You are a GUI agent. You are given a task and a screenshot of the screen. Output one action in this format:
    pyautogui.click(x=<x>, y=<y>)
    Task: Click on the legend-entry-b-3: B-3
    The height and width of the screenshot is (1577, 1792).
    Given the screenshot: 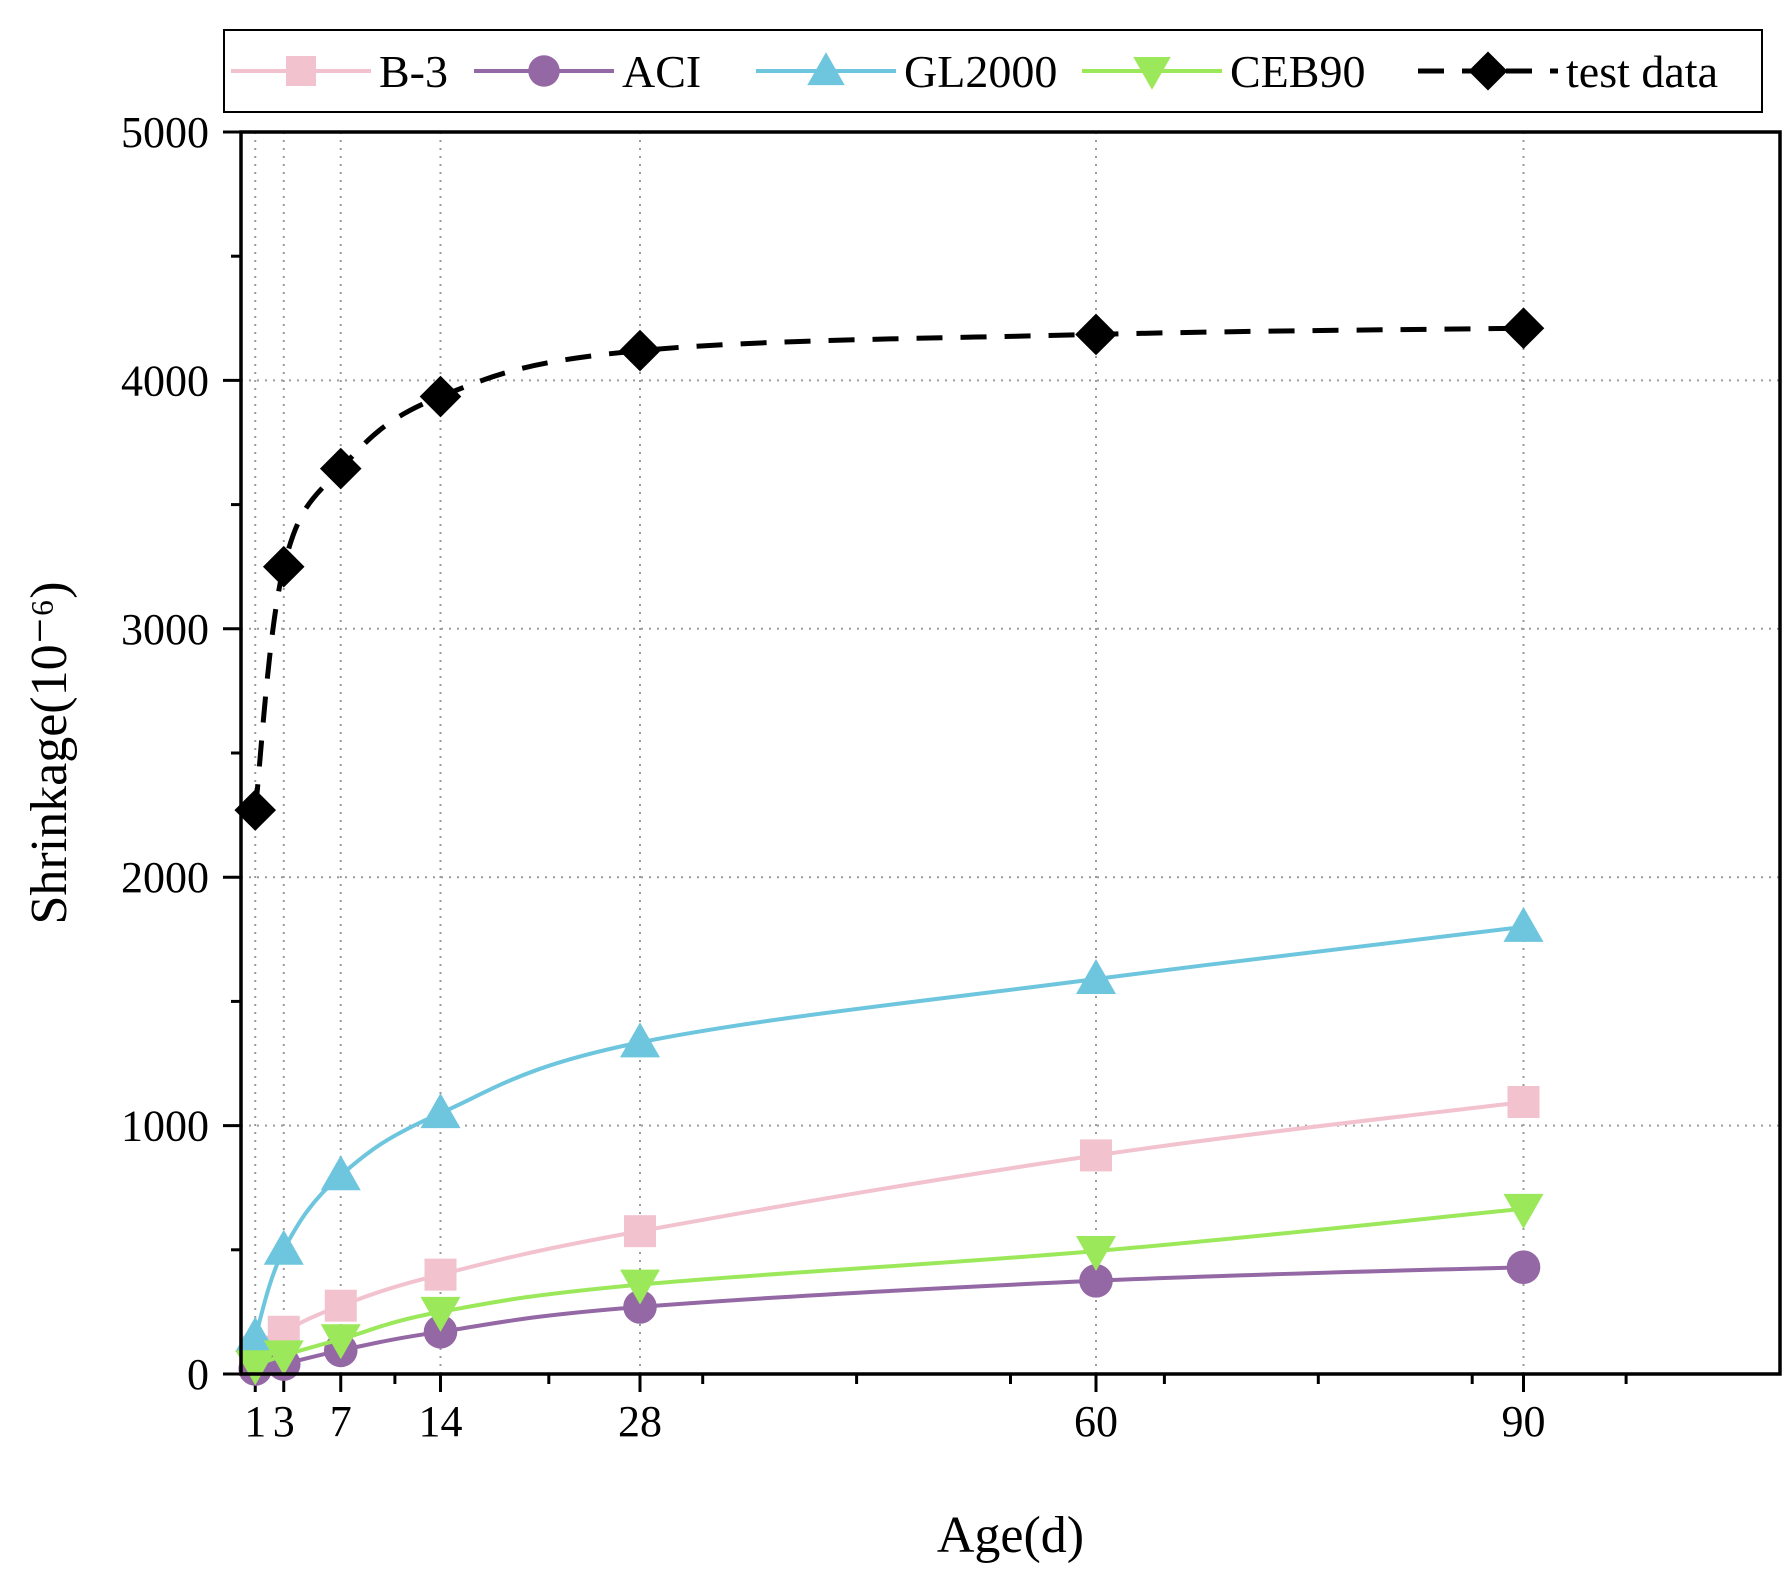 What is the action you would take?
    pyautogui.click(x=339, y=71)
    